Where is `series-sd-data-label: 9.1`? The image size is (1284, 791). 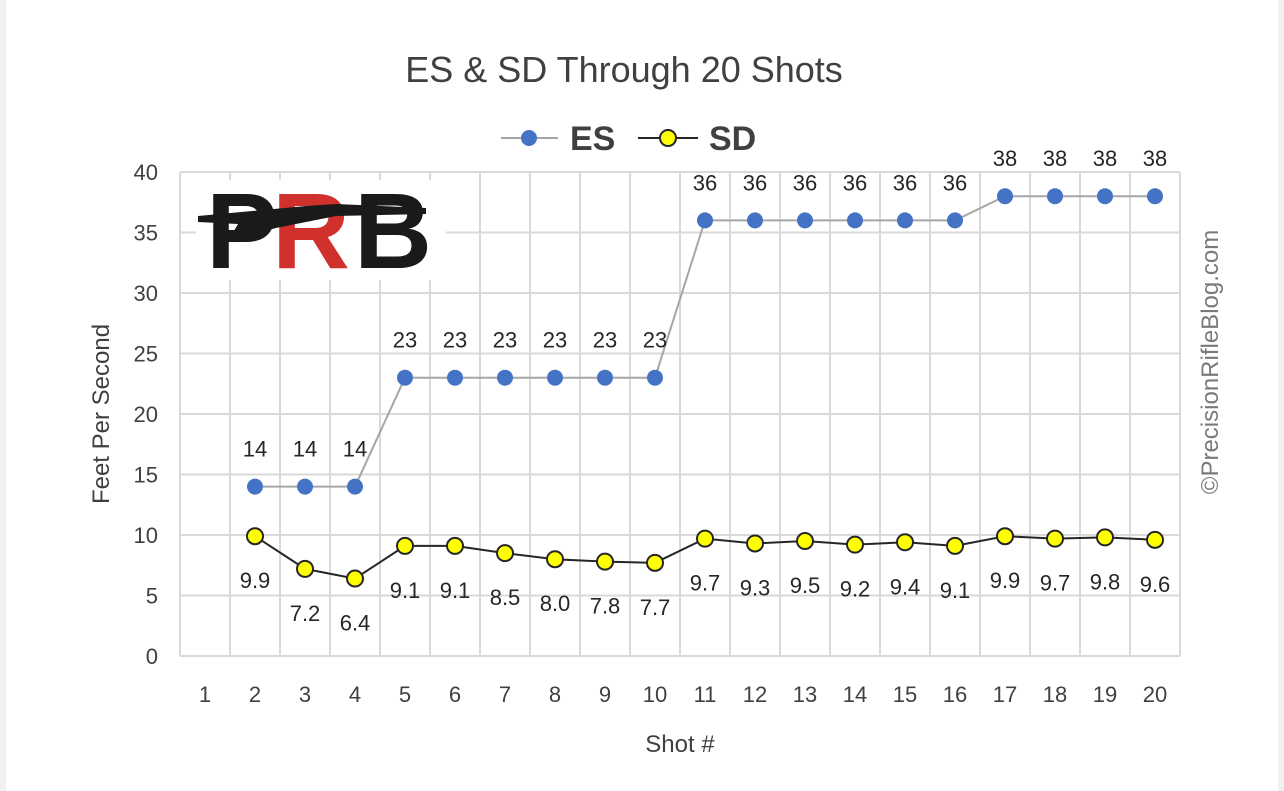 series-sd-data-label: 9.1 is located at coordinates (955, 590).